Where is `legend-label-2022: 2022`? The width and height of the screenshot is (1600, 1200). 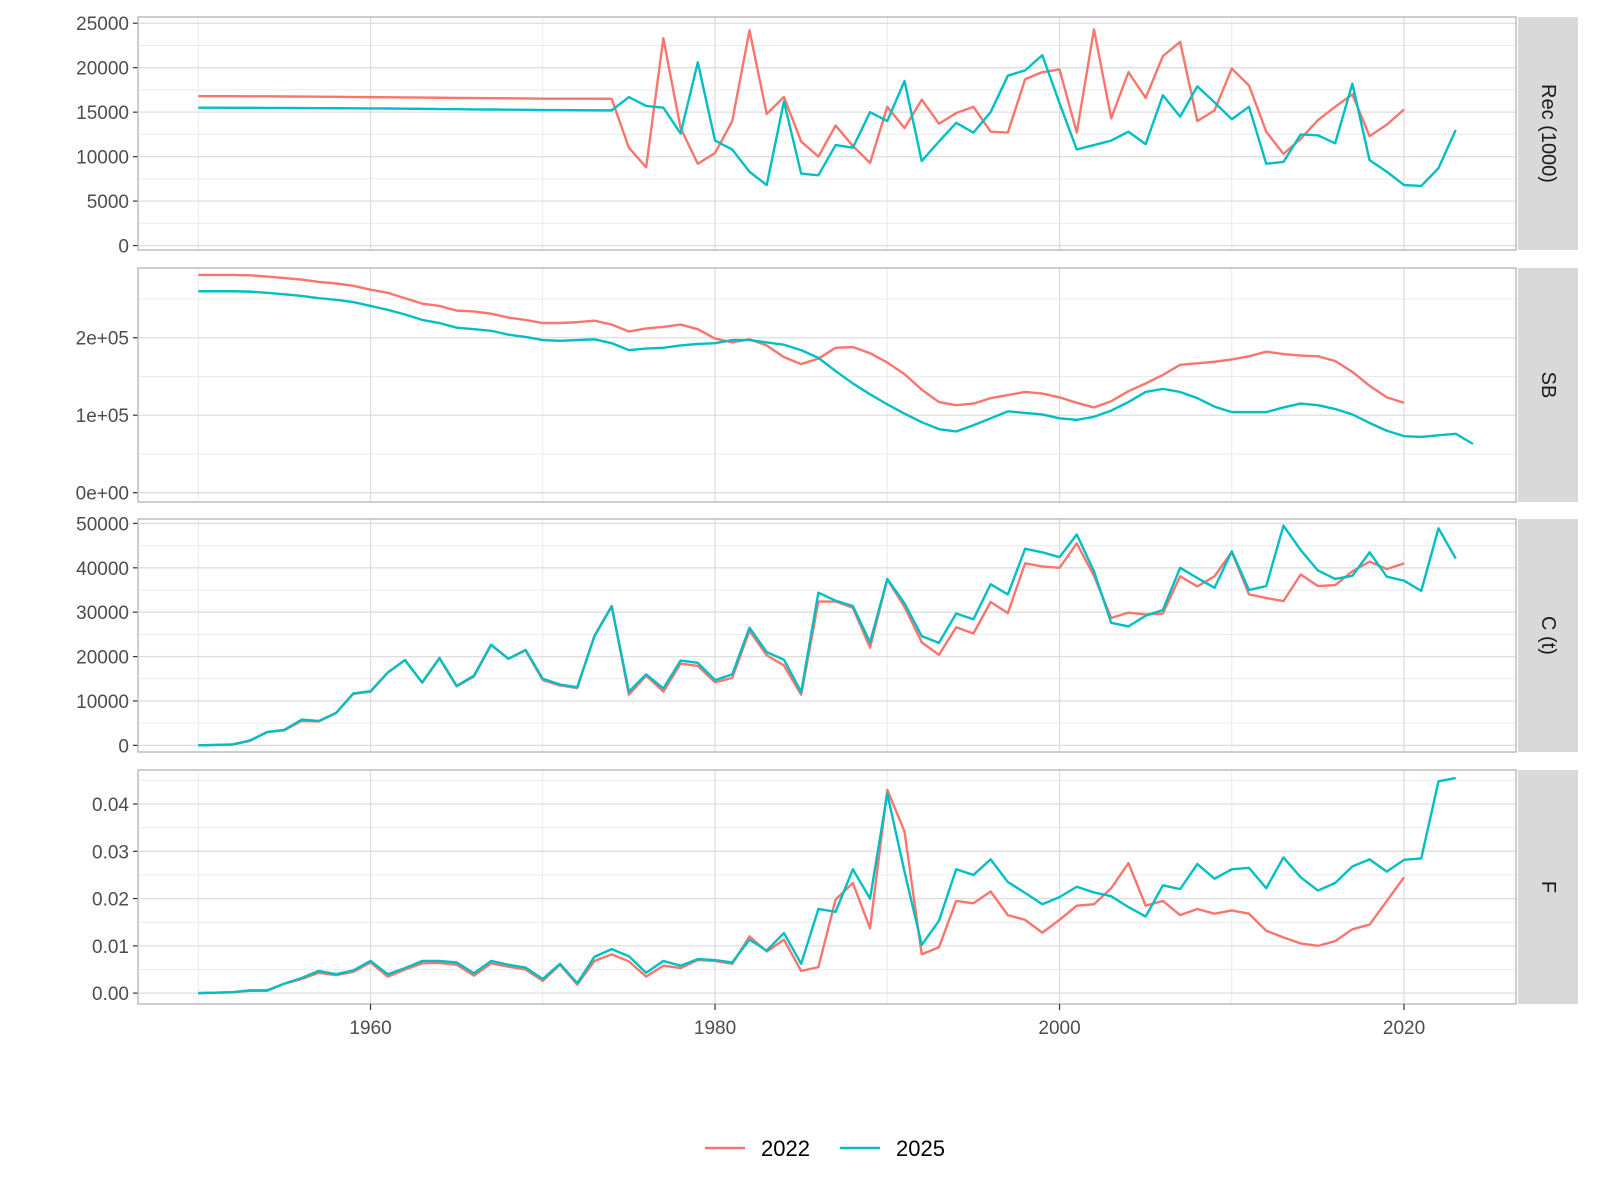 legend-label-2022: 2022 is located at coordinates (785, 1148).